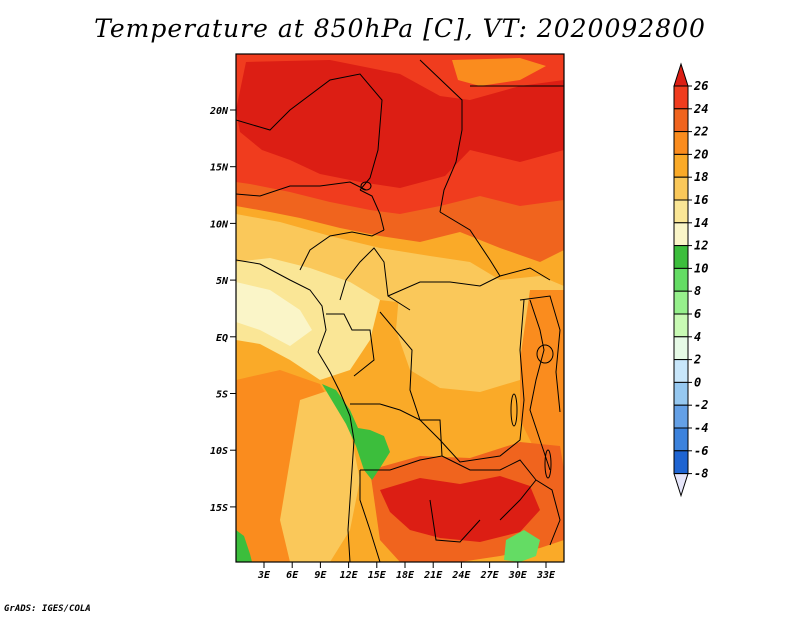 This screenshot has width=800, height=618. What do you see at coordinates (701, 246) in the screenshot?
I see `colorbar-label: 12` at bounding box center [701, 246].